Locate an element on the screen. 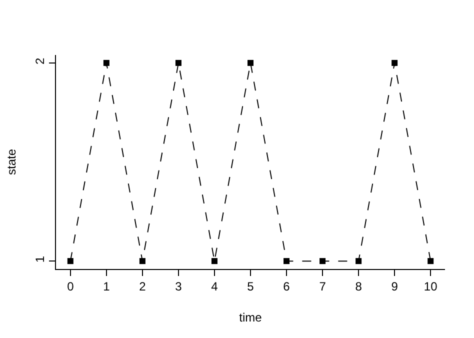 Image resolution: width=474 pixels, height=338 pixels. x-tick-label: 4 is located at coordinates (214, 286).